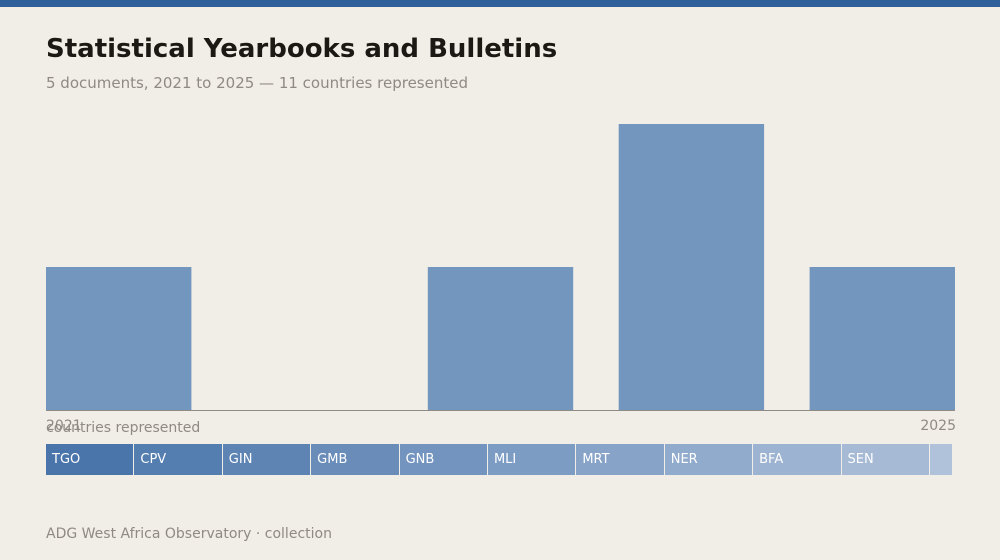 This screenshot has height=560, width=1000. Describe the element at coordinates (64, 426) in the screenshot. I see `x-axis-start-label: 2021` at that location.